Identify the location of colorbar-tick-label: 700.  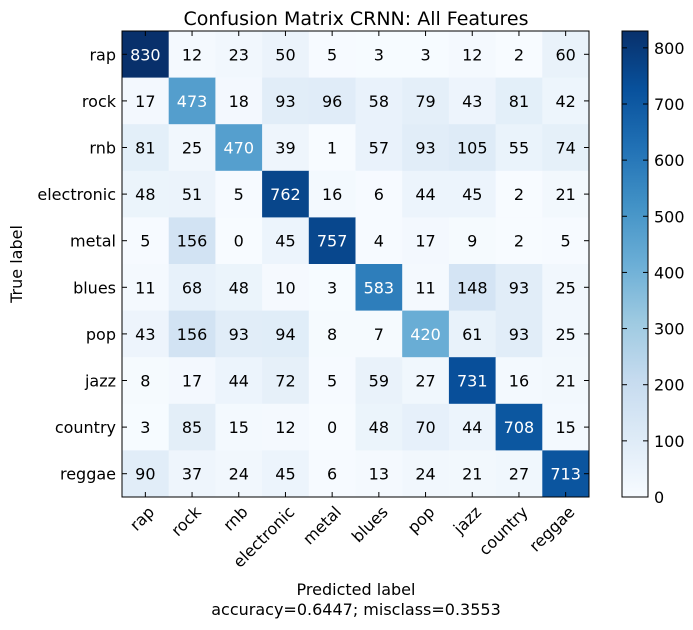
(669, 104).